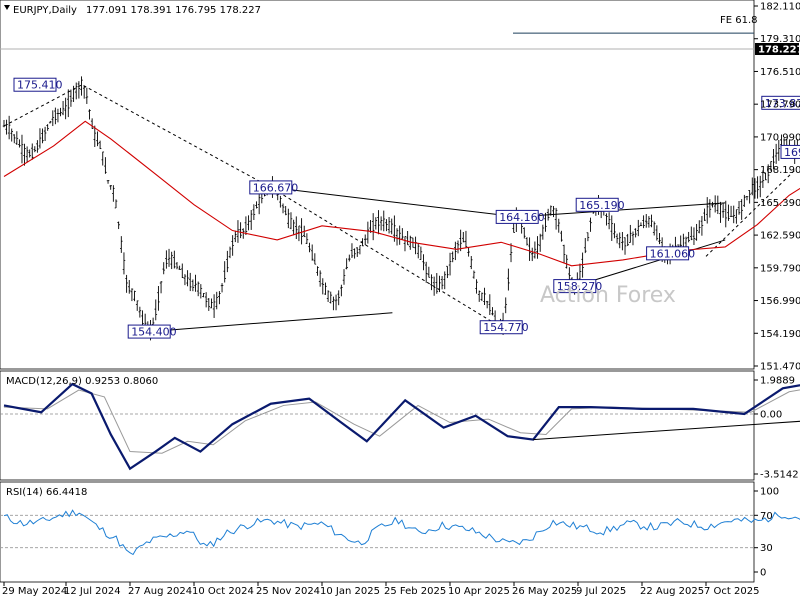 The width and height of the screenshot is (800, 600). Describe the element at coordinates (777, 381) in the screenshot. I see `macd-y-tick-label: 1.9889` at that location.